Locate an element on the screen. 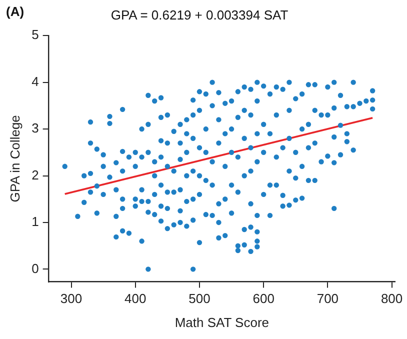  x-tick-label: 300 is located at coordinates (71, 298).